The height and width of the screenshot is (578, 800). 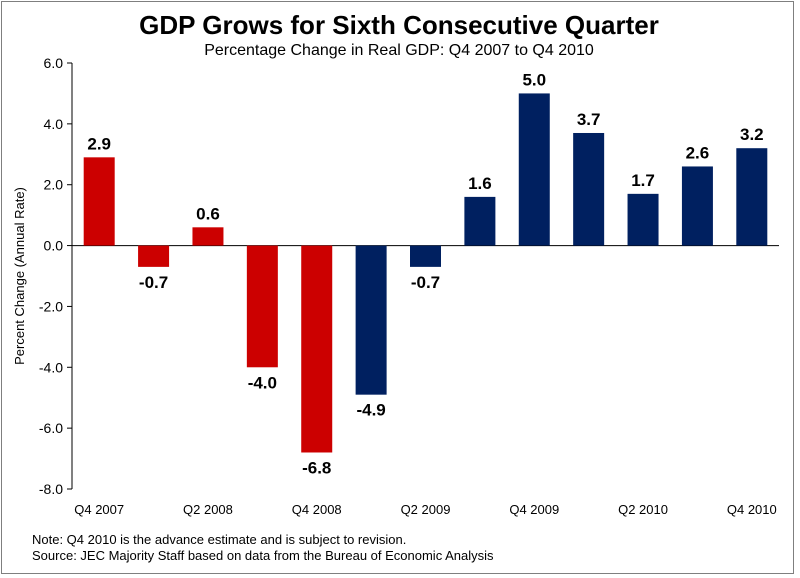 I want to click on bar-q2-2009, so click(x=425, y=256).